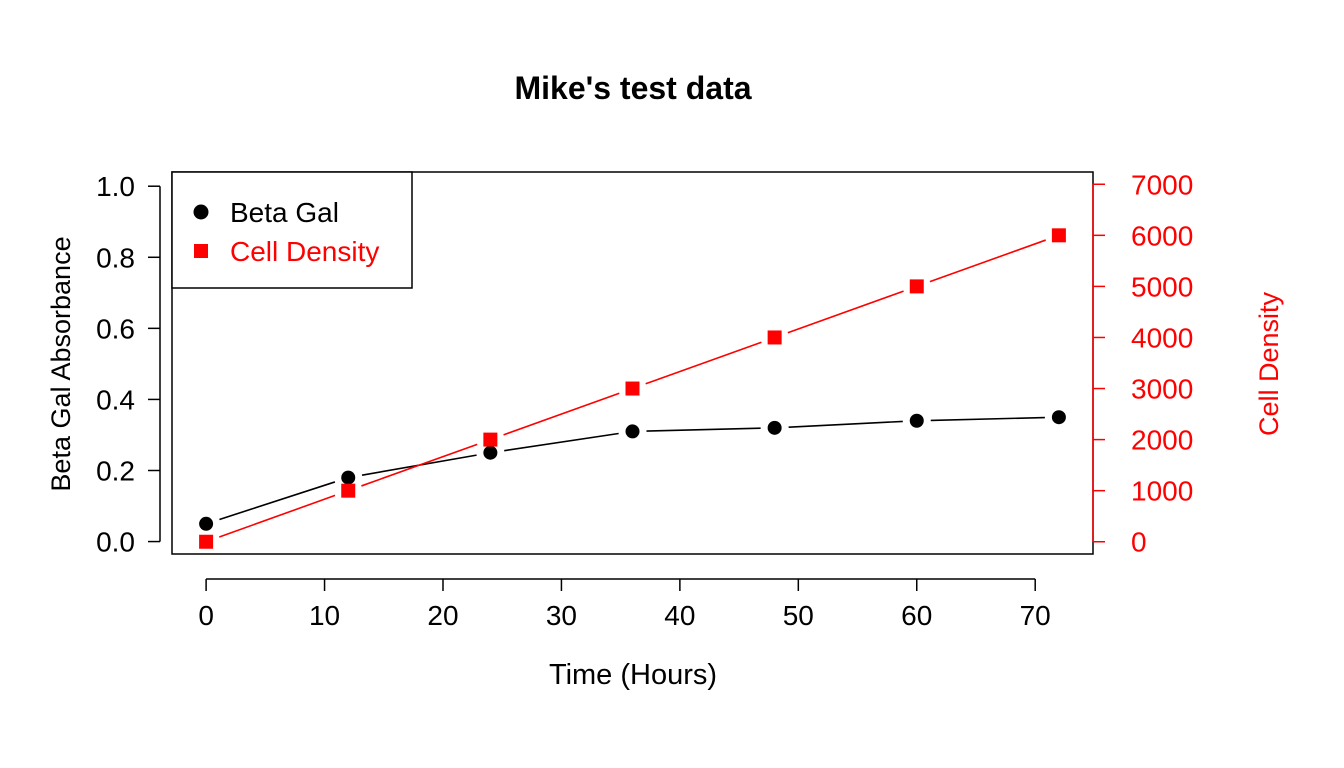  I want to click on y-tick-label-right: 1000, so click(1162, 491).